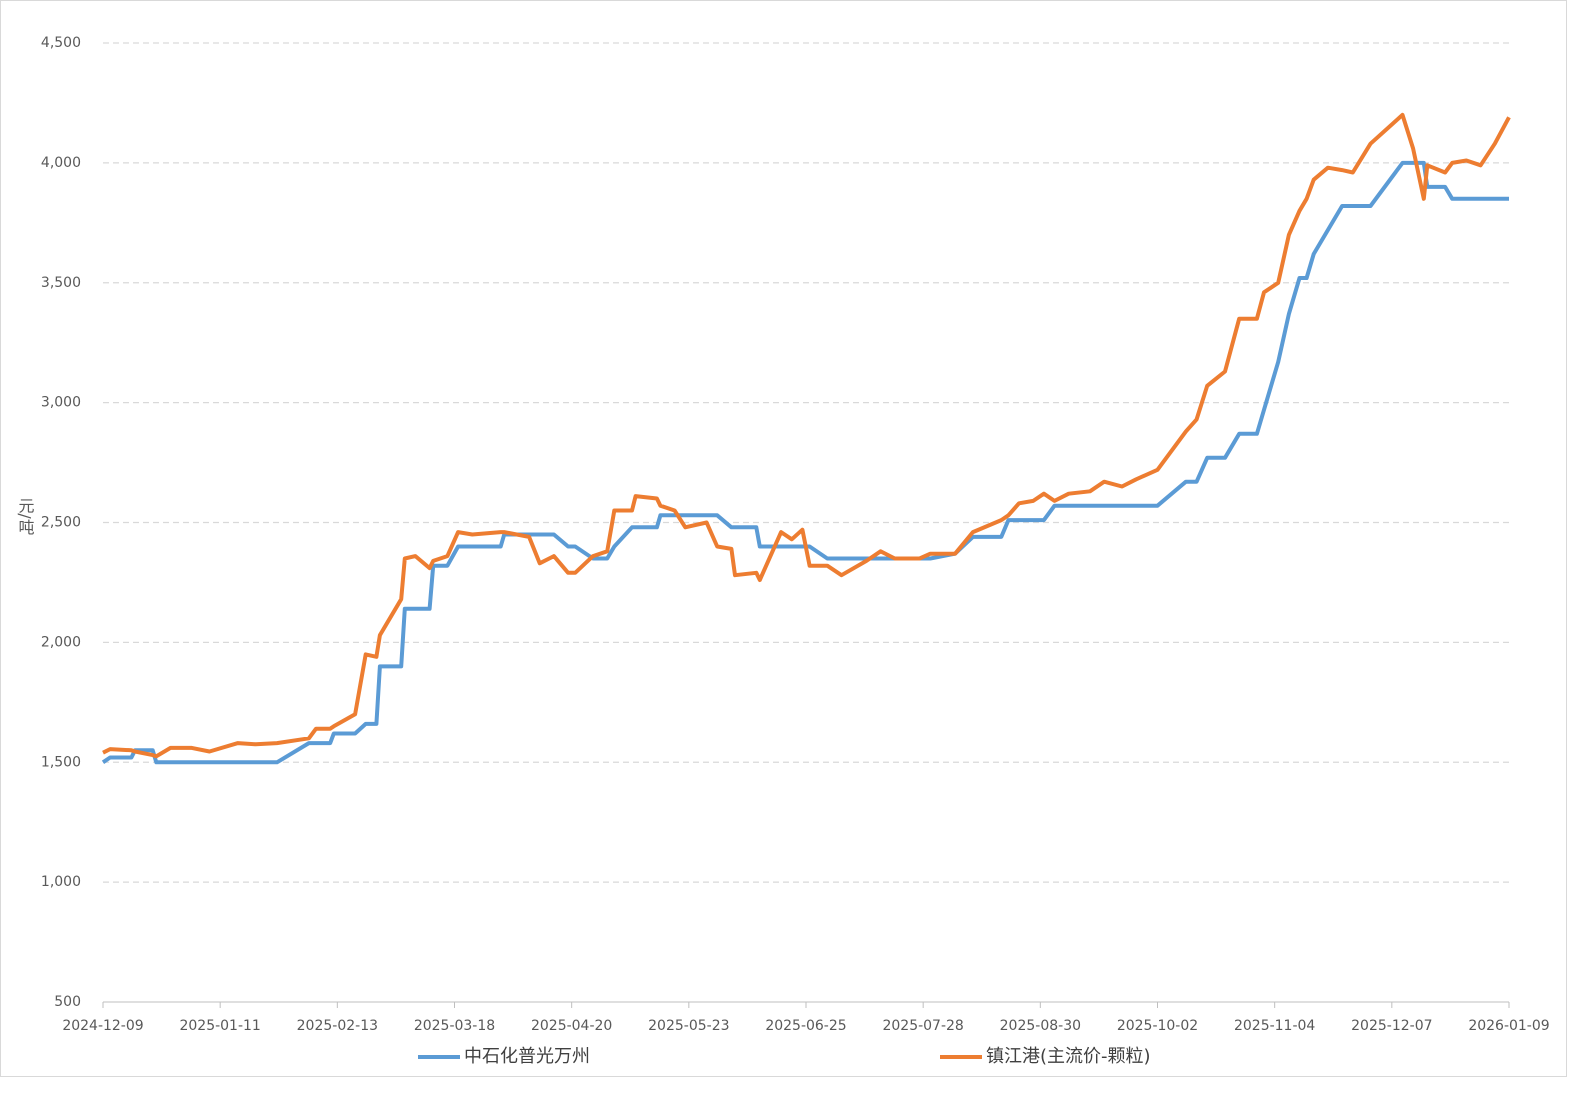  Describe the element at coordinates (337, 1026) in the screenshot. I see `x-tick-label: 2025-02-13` at that location.